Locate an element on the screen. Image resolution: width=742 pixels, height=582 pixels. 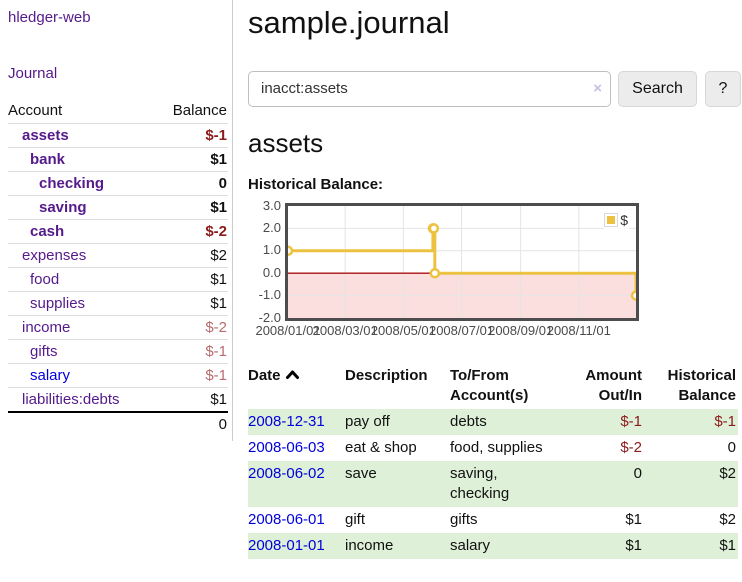
account-balance: 0 is located at coordinates (222, 183).